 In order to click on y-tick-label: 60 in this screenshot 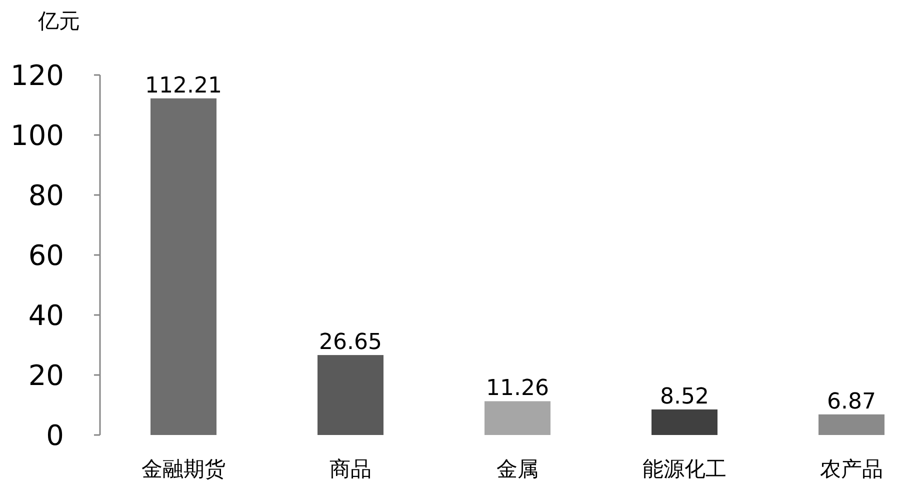, I will do `click(46, 255)`.